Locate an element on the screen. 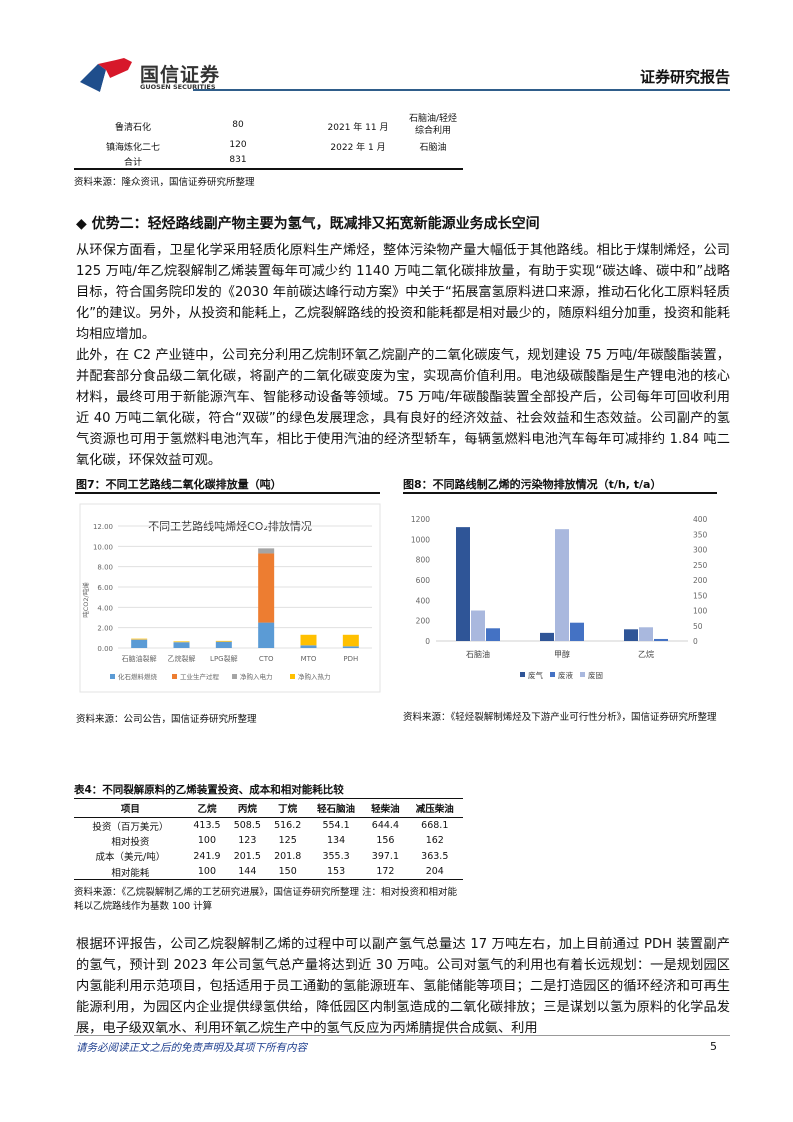 This screenshot has height=1122, width=793. legend-label: 净购入热力 is located at coordinates (314, 676).